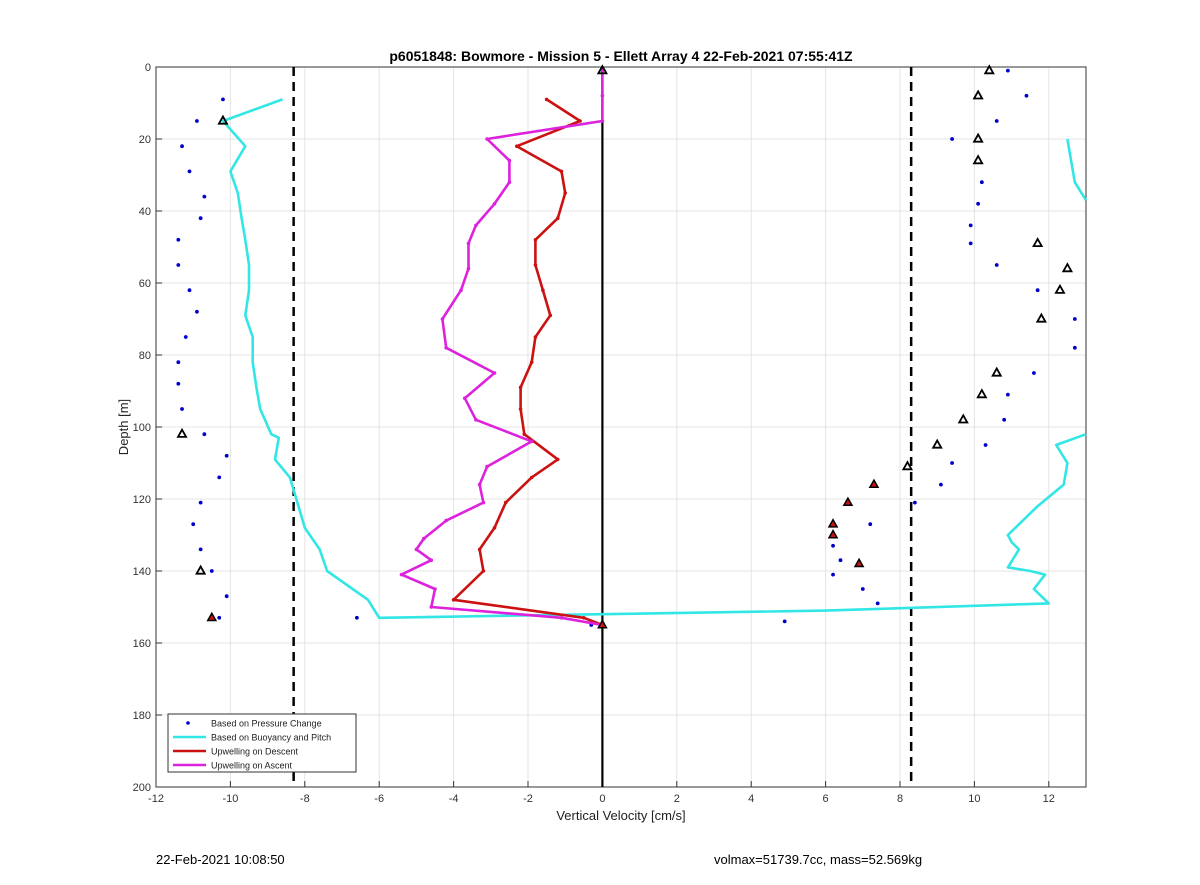  What do you see at coordinates (528, 799) in the screenshot?
I see `x-tick-label: -2` at bounding box center [528, 799].